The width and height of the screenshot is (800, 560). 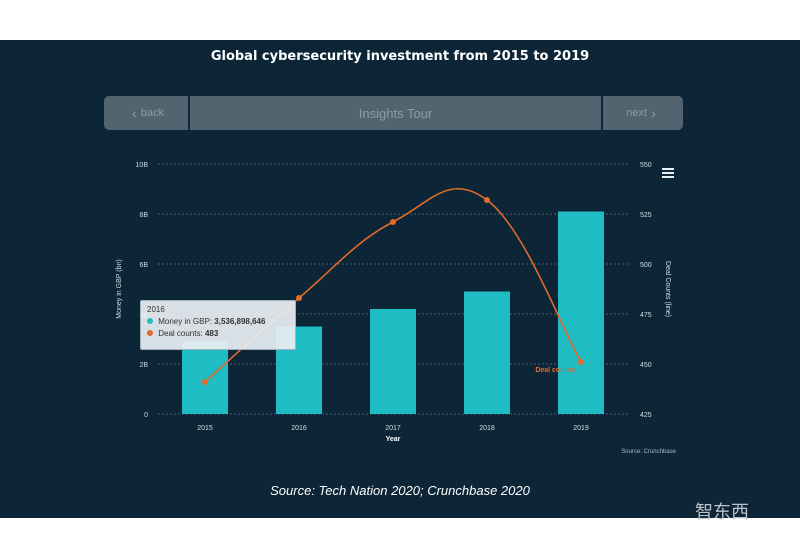 What do you see at coordinates (180, 333) in the screenshot?
I see `tooltip-deal-label: Deal counts:` at bounding box center [180, 333].